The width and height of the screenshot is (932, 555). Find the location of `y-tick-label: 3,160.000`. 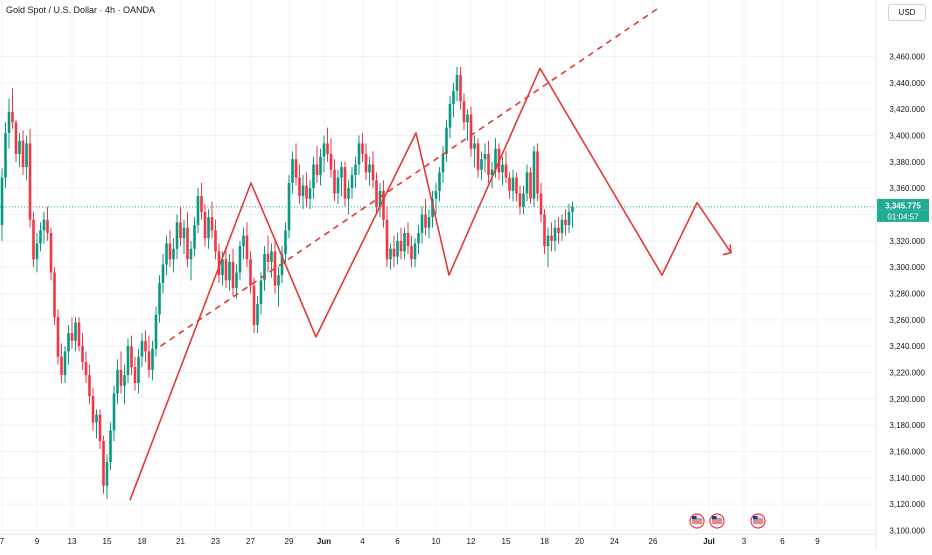

y-tick-label: 3,160.000 is located at coordinates (907, 451).